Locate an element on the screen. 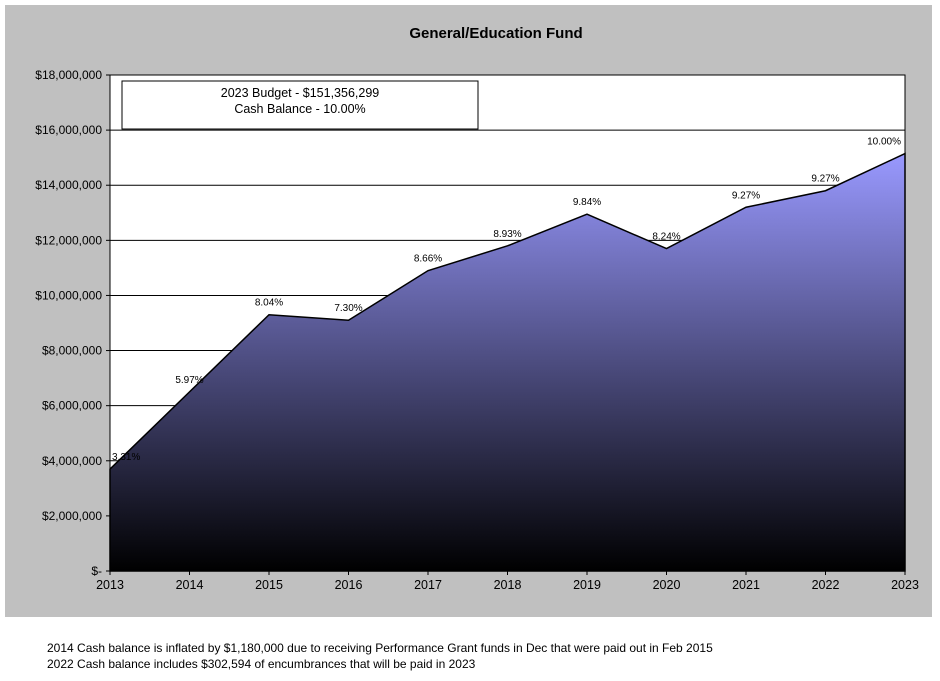 Image resolution: width=940 pixels, height=681 pixels. y-tick-label: $14,000,000 is located at coordinates (68, 185).